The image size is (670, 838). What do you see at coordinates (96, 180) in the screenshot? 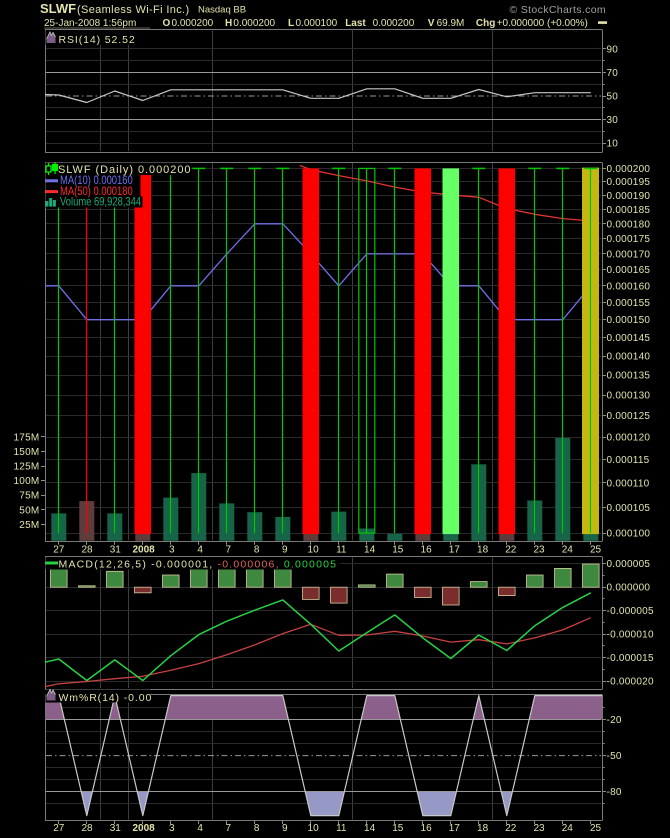
I see `svg-text: MA(10) 0.000160` at bounding box center [96, 180].